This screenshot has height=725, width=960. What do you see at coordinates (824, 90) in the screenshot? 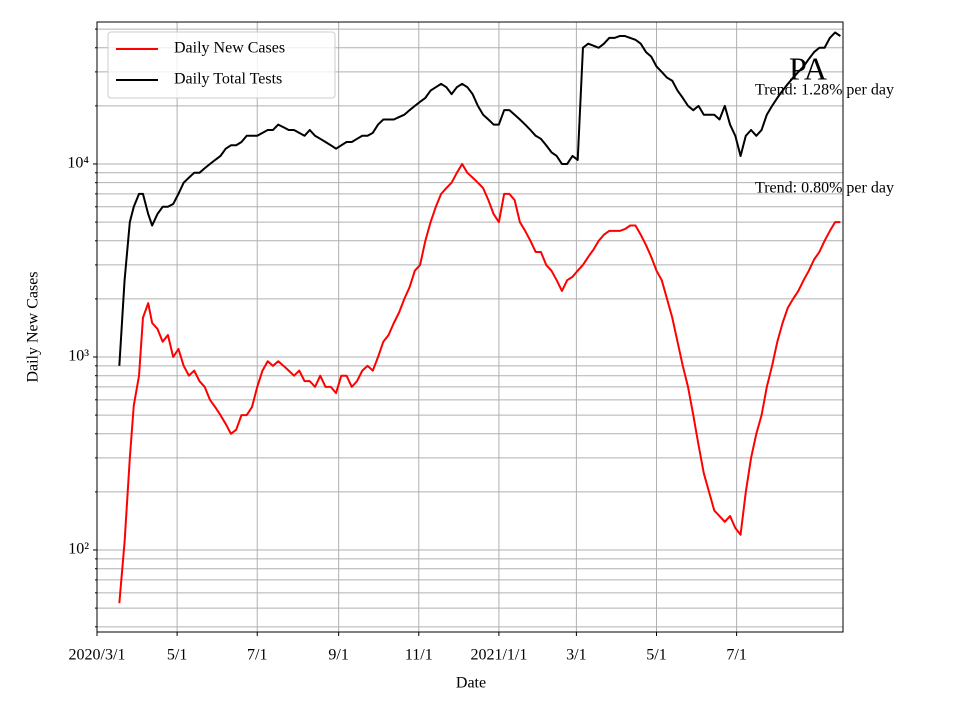
I see `annotation: Trend: 1.28% per day` at bounding box center [824, 90].